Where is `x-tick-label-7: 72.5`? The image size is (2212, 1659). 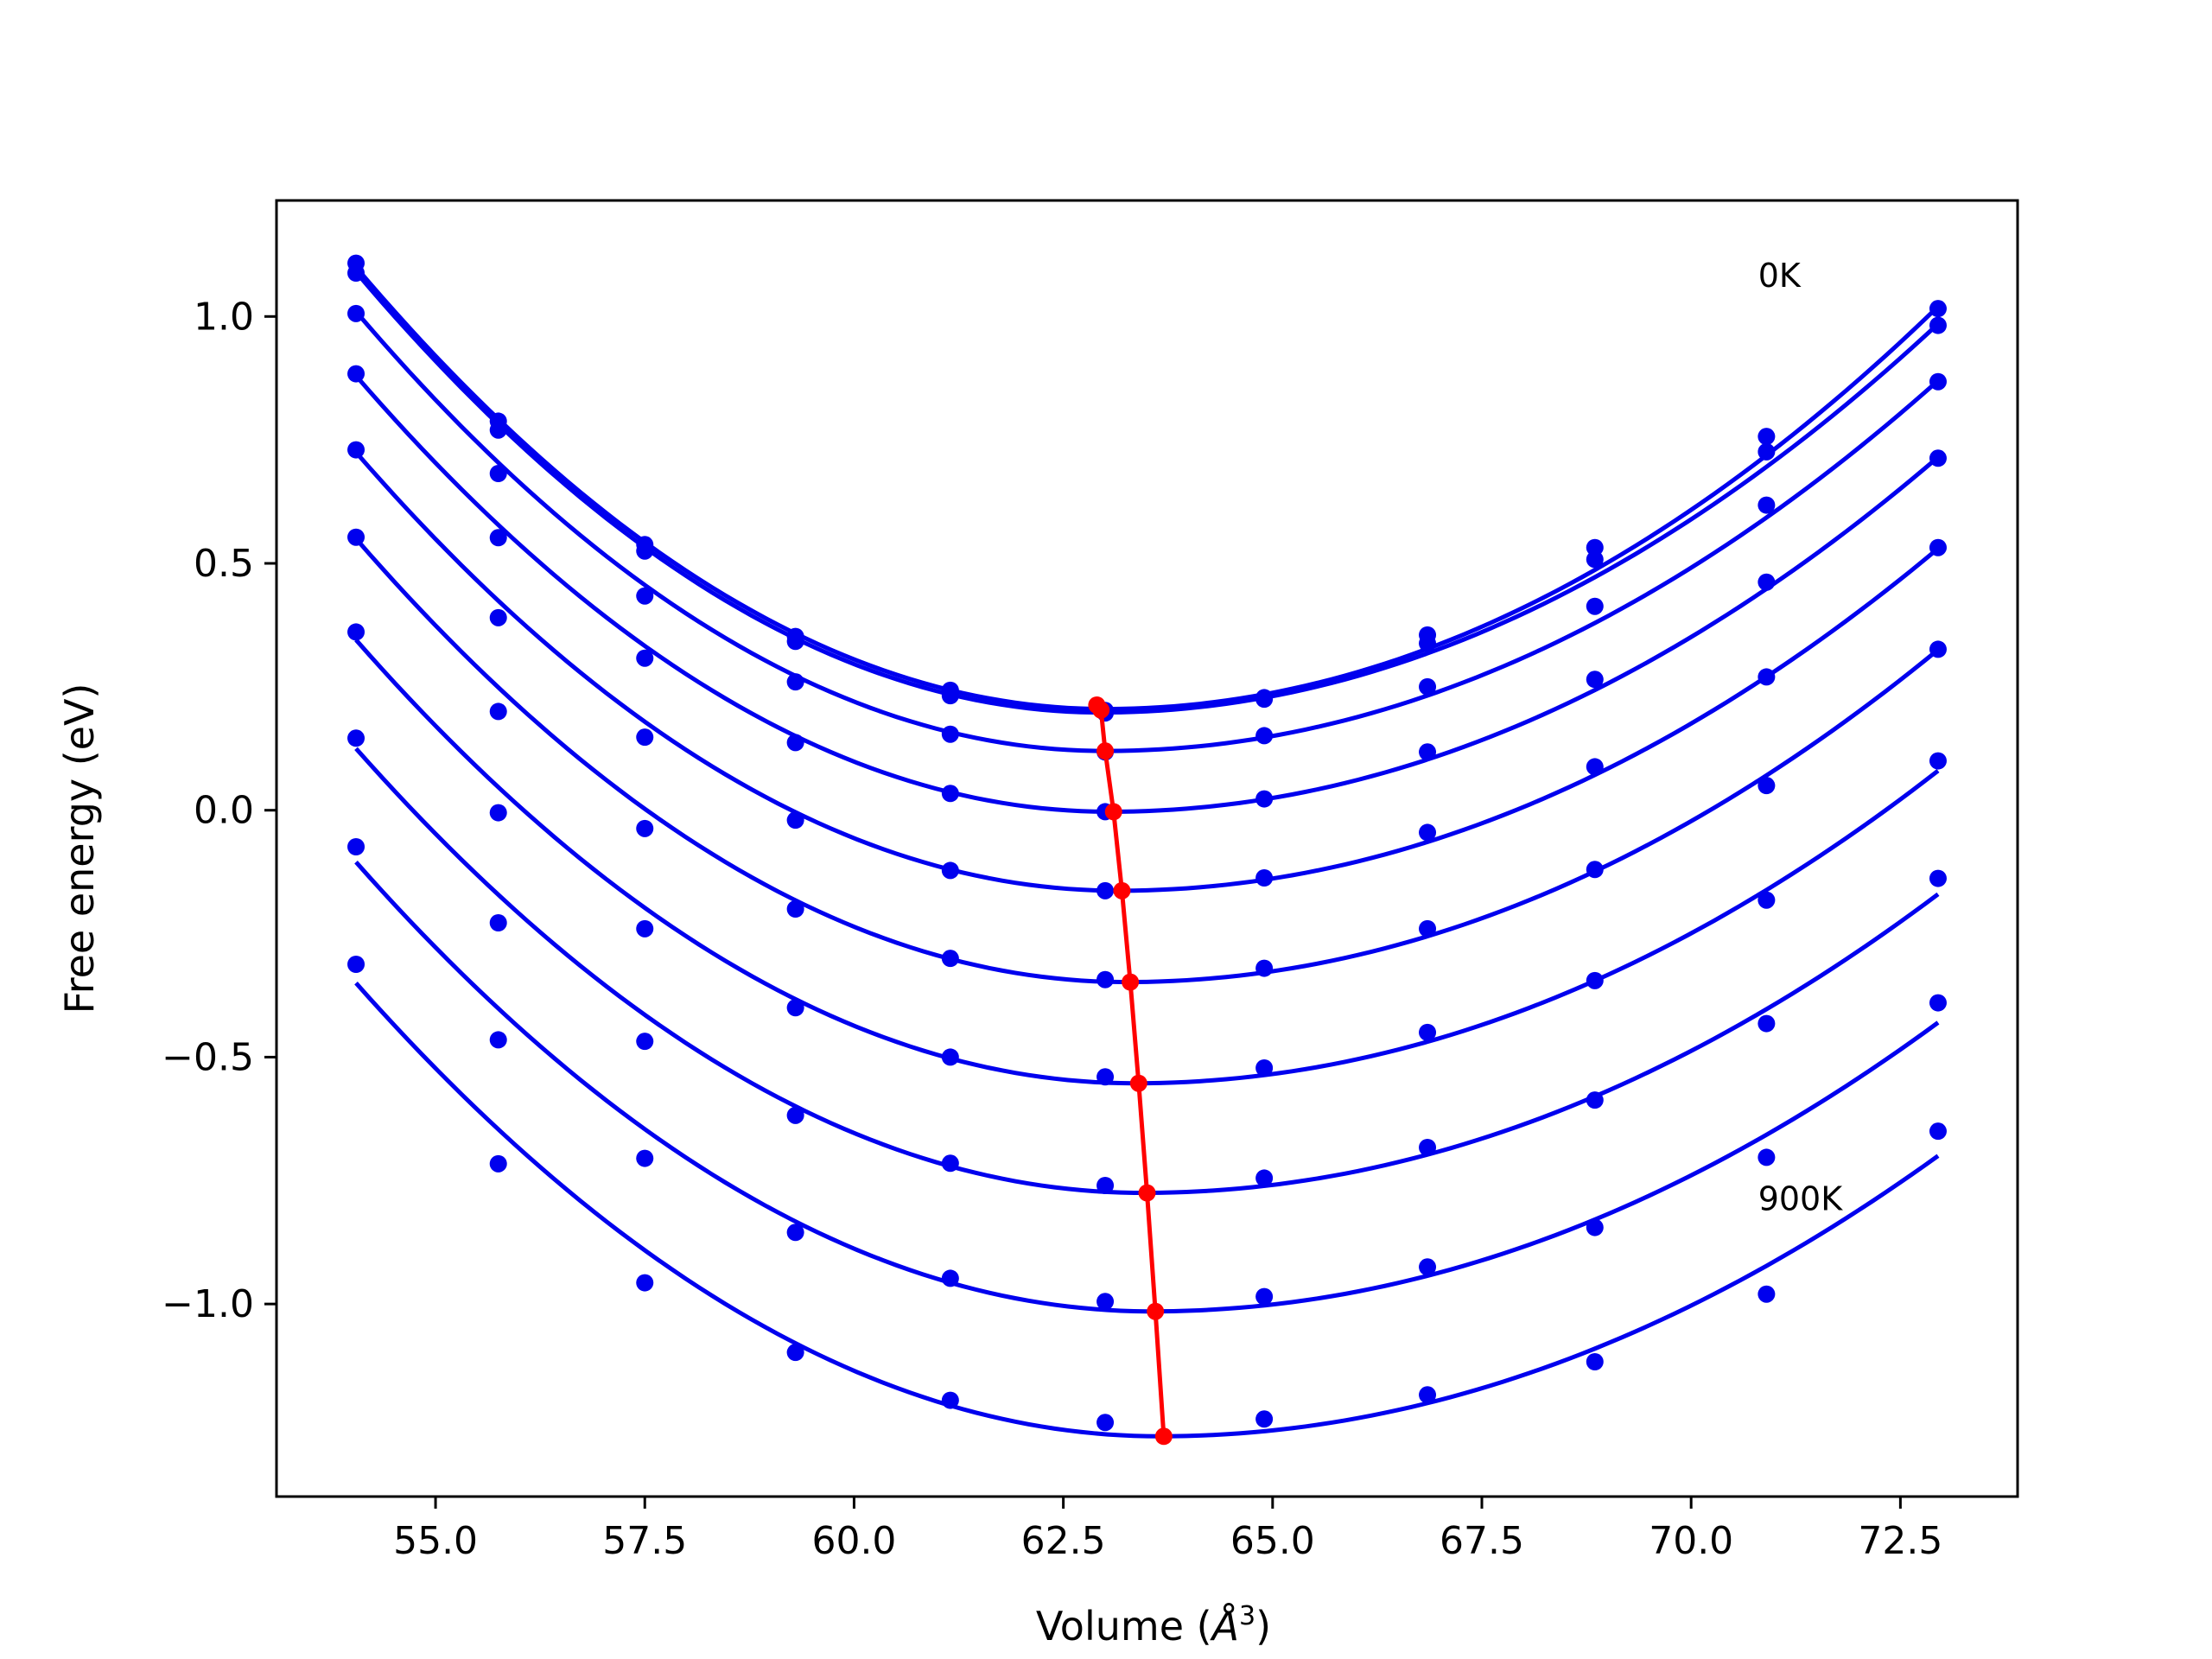 x-tick-label-7: 72.5 is located at coordinates (1900, 1541).